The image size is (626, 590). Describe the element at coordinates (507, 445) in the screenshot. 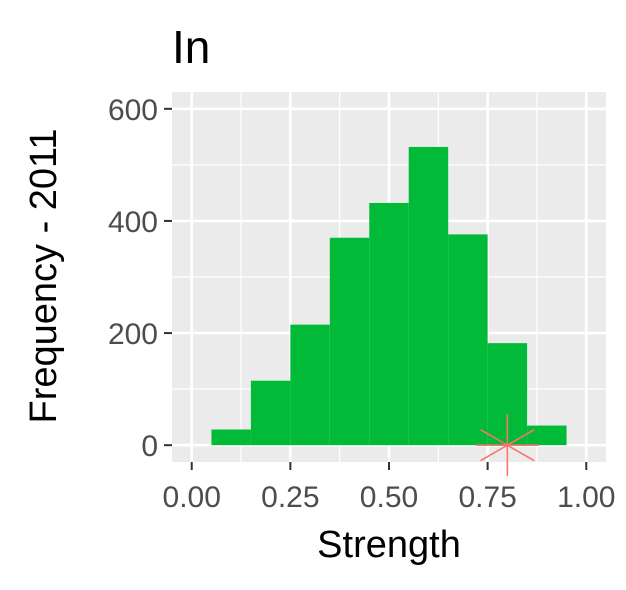

I see `marker` at that location.